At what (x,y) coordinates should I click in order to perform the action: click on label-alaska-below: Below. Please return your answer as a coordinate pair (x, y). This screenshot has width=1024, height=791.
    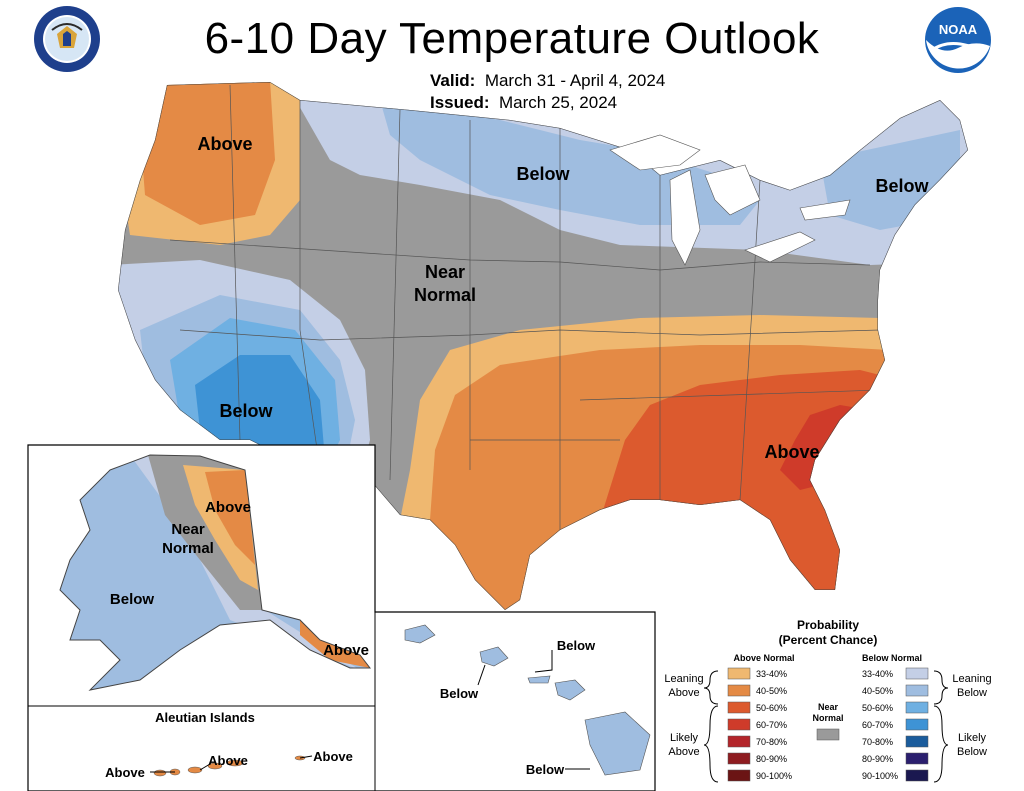
    Looking at the image, I should click on (132, 599).